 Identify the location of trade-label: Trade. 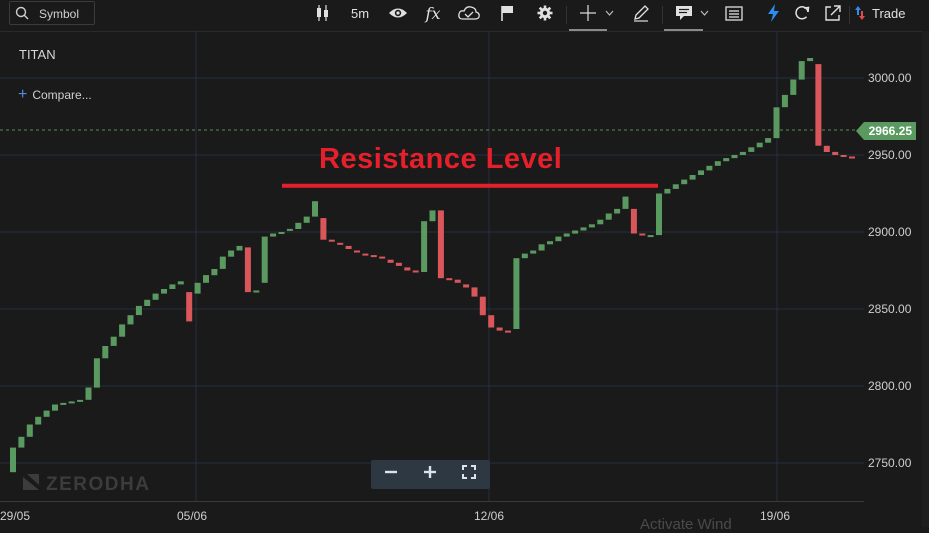
(889, 13).